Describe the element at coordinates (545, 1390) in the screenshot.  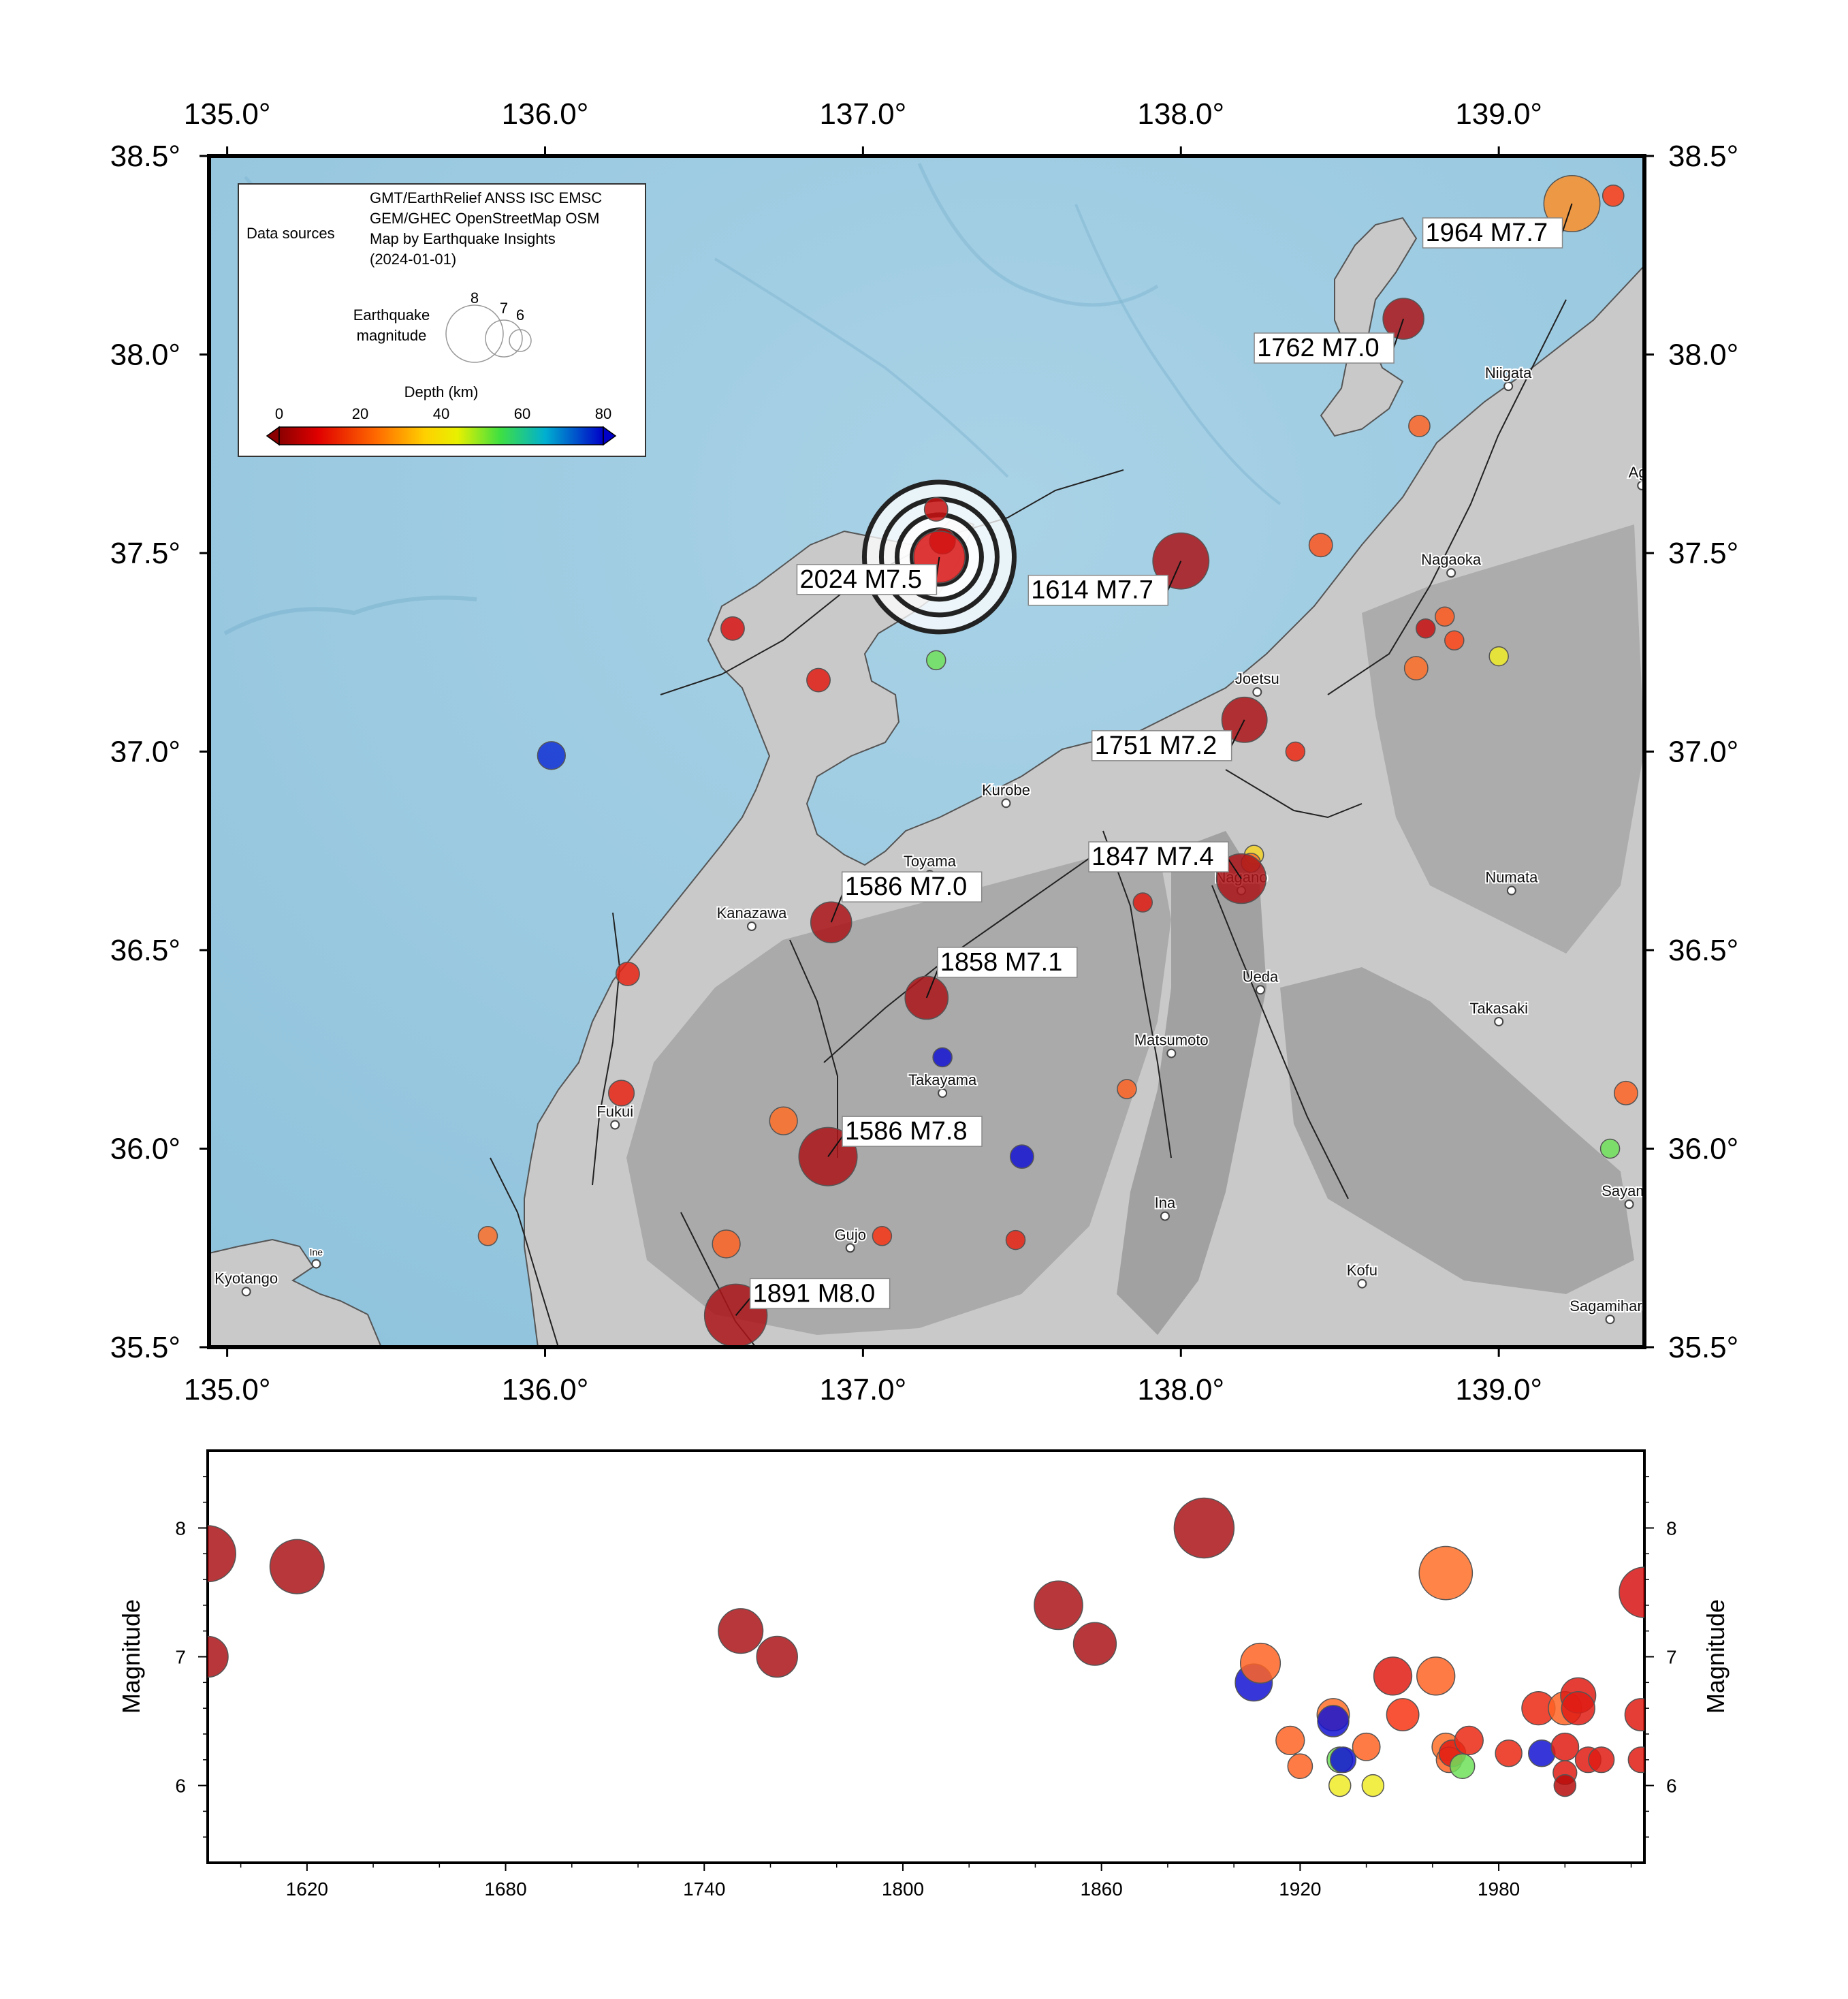
I see `lon-tick-label-bottom: 136.0°` at that location.